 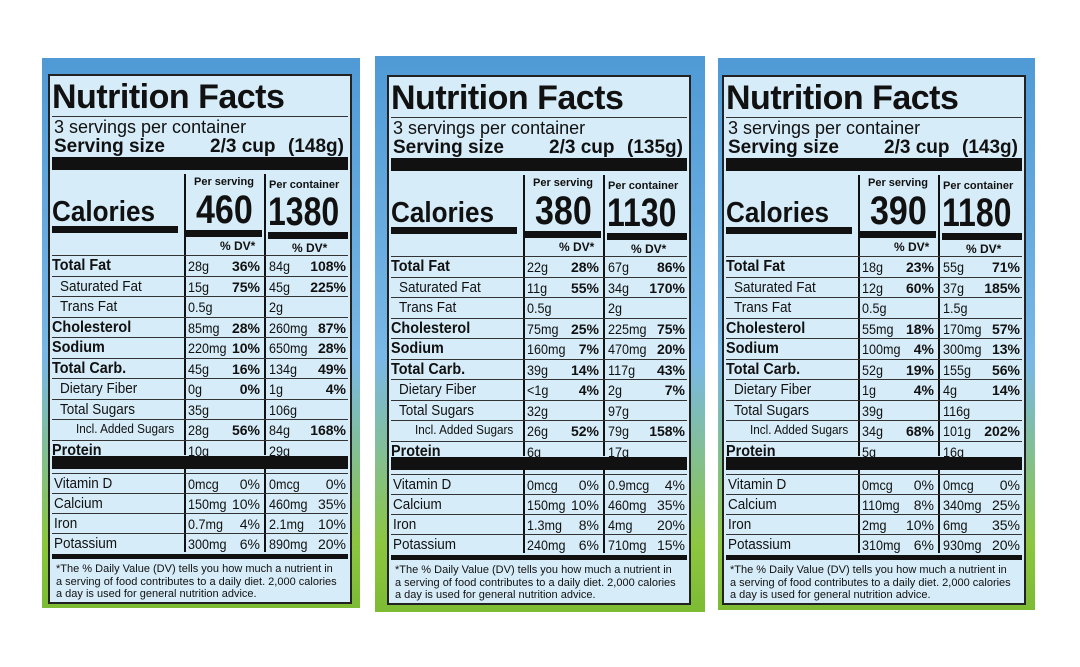 I want to click on container-amount: 340mg, so click(x=962, y=505).